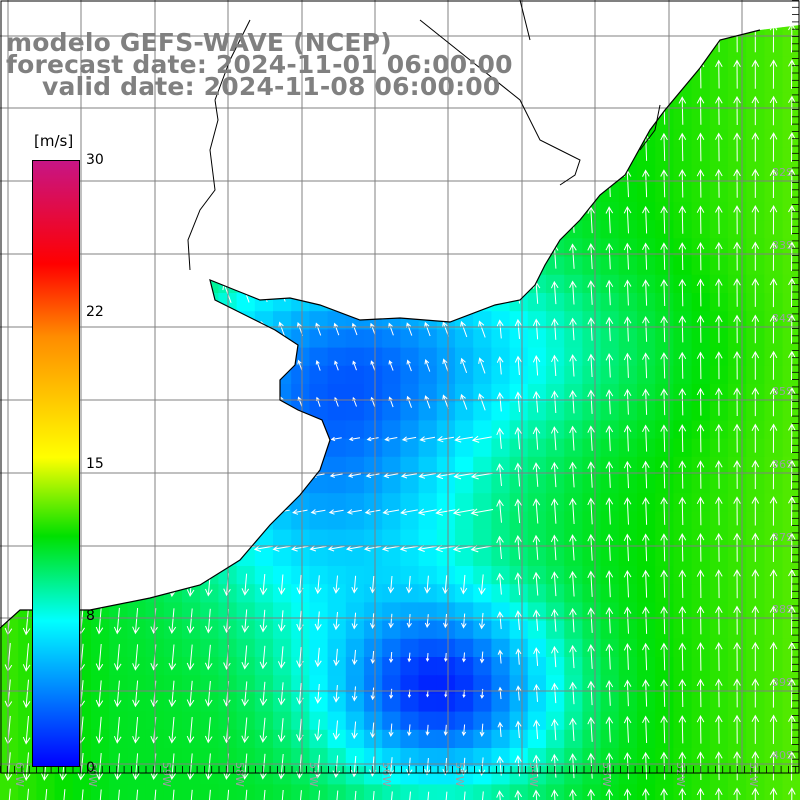 The height and width of the screenshot is (800, 800). Describe the element at coordinates (782, 682) in the screenshot. I see `latitude-label: 39S` at that location.